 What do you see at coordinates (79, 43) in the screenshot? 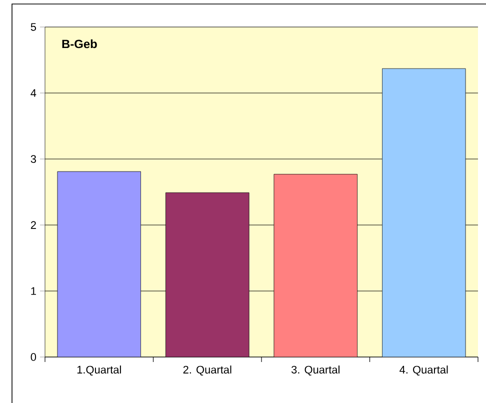
I see `text: B-Geb` at bounding box center [79, 43].